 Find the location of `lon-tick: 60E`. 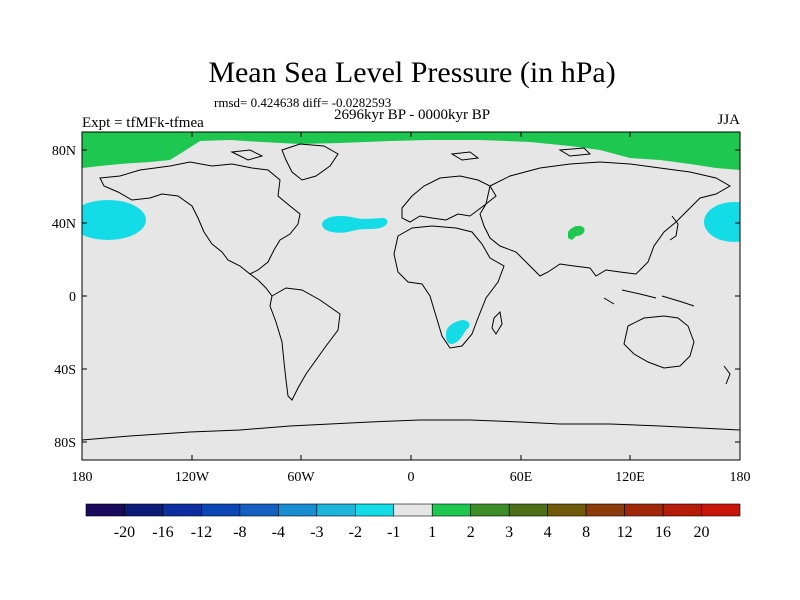

lon-tick: 60E is located at coordinates (521, 308).